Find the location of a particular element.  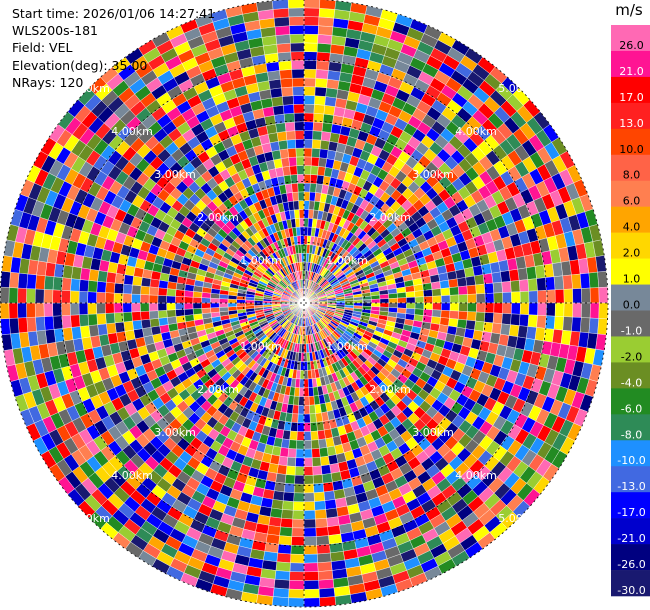

colorbar-tick-label: -13.0 is located at coordinates (631, 486).